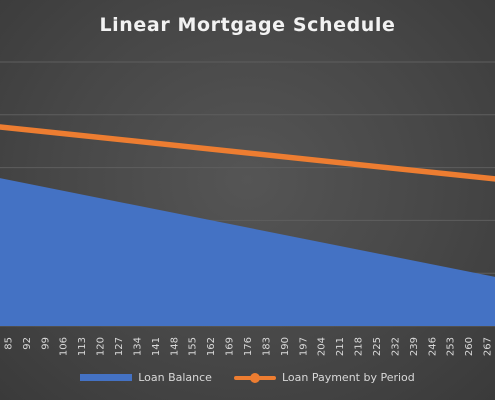  Describe the element at coordinates (175, 377) in the screenshot. I see `legend-label: Loan Balance` at that location.